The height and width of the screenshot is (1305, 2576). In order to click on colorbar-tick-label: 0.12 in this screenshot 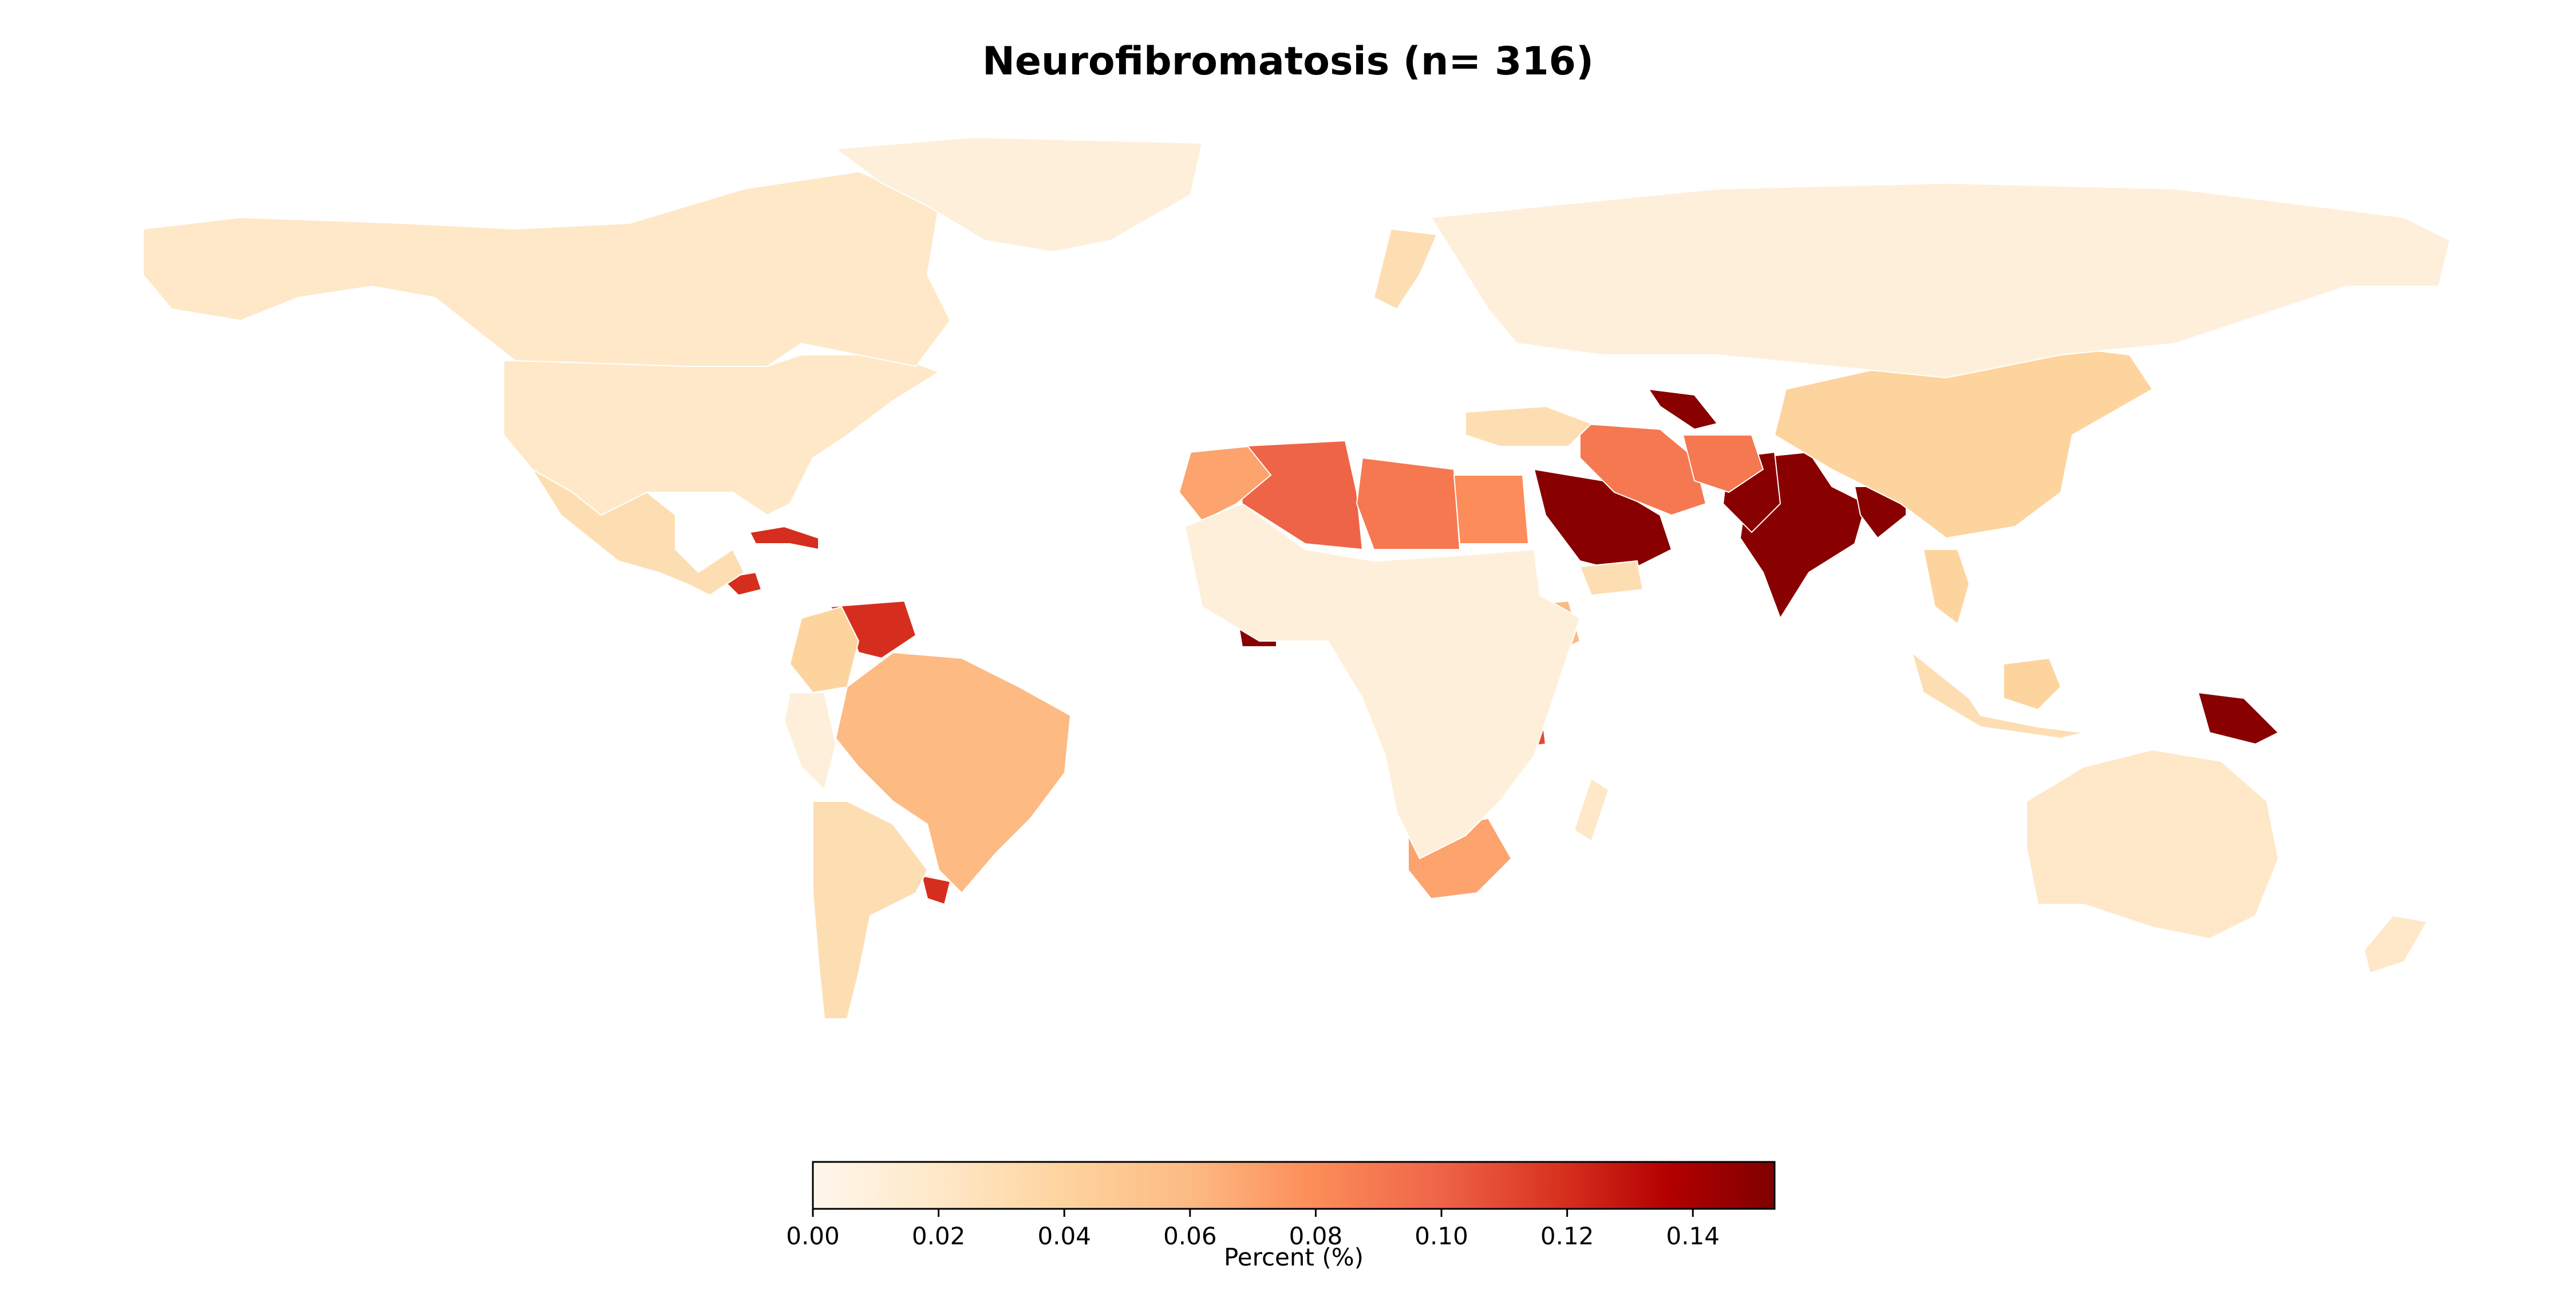, I will do `click(1567, 1236)`.